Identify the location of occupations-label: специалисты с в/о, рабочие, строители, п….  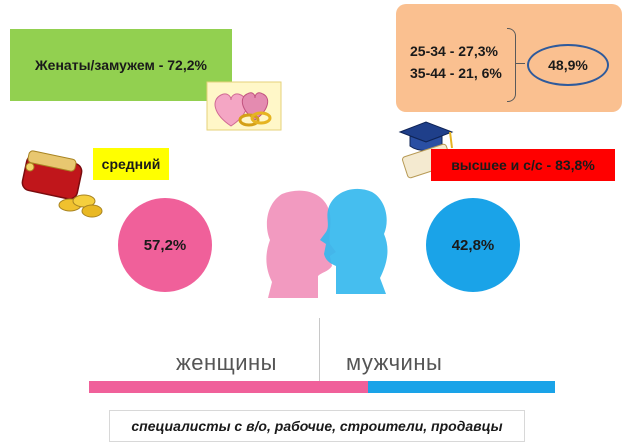
(317, 426).